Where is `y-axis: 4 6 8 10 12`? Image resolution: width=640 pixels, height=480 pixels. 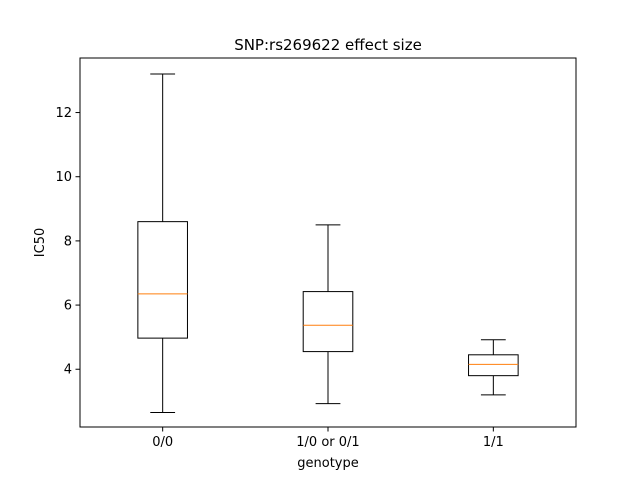 y-axis: 4 6 8 10 12 is located at coordinates (67, 242).